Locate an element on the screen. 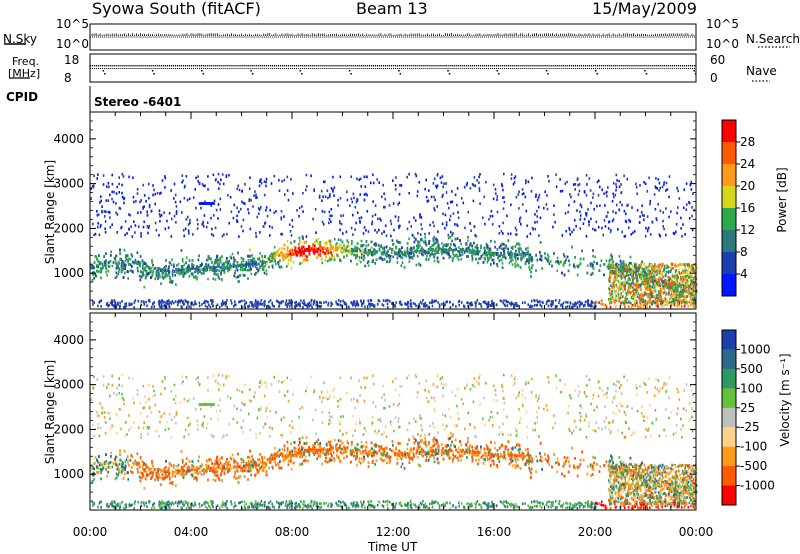 This screenshot has width=800, height=554. nsky-tick-top: 10^5 is located at coordinates (72, 24).